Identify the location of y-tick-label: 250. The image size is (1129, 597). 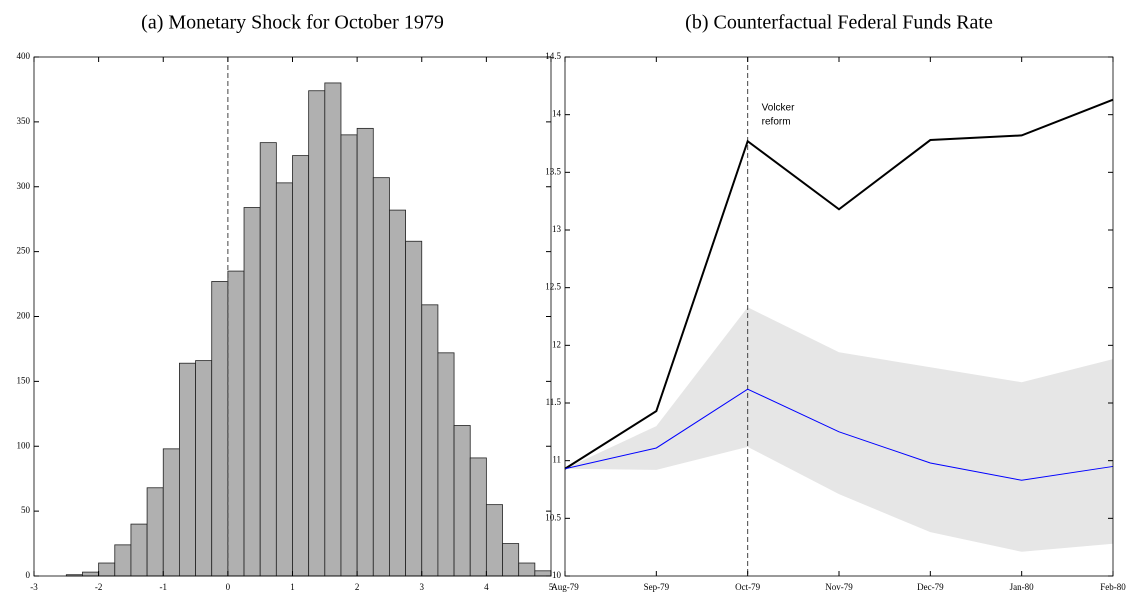
(24, 251).